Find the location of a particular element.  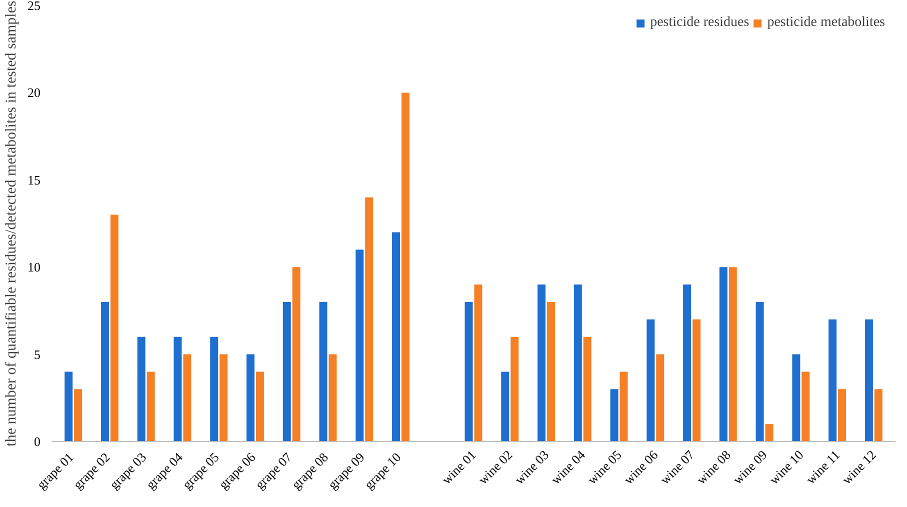

y-tick-label: 20 is located at coordinates (34, 92).